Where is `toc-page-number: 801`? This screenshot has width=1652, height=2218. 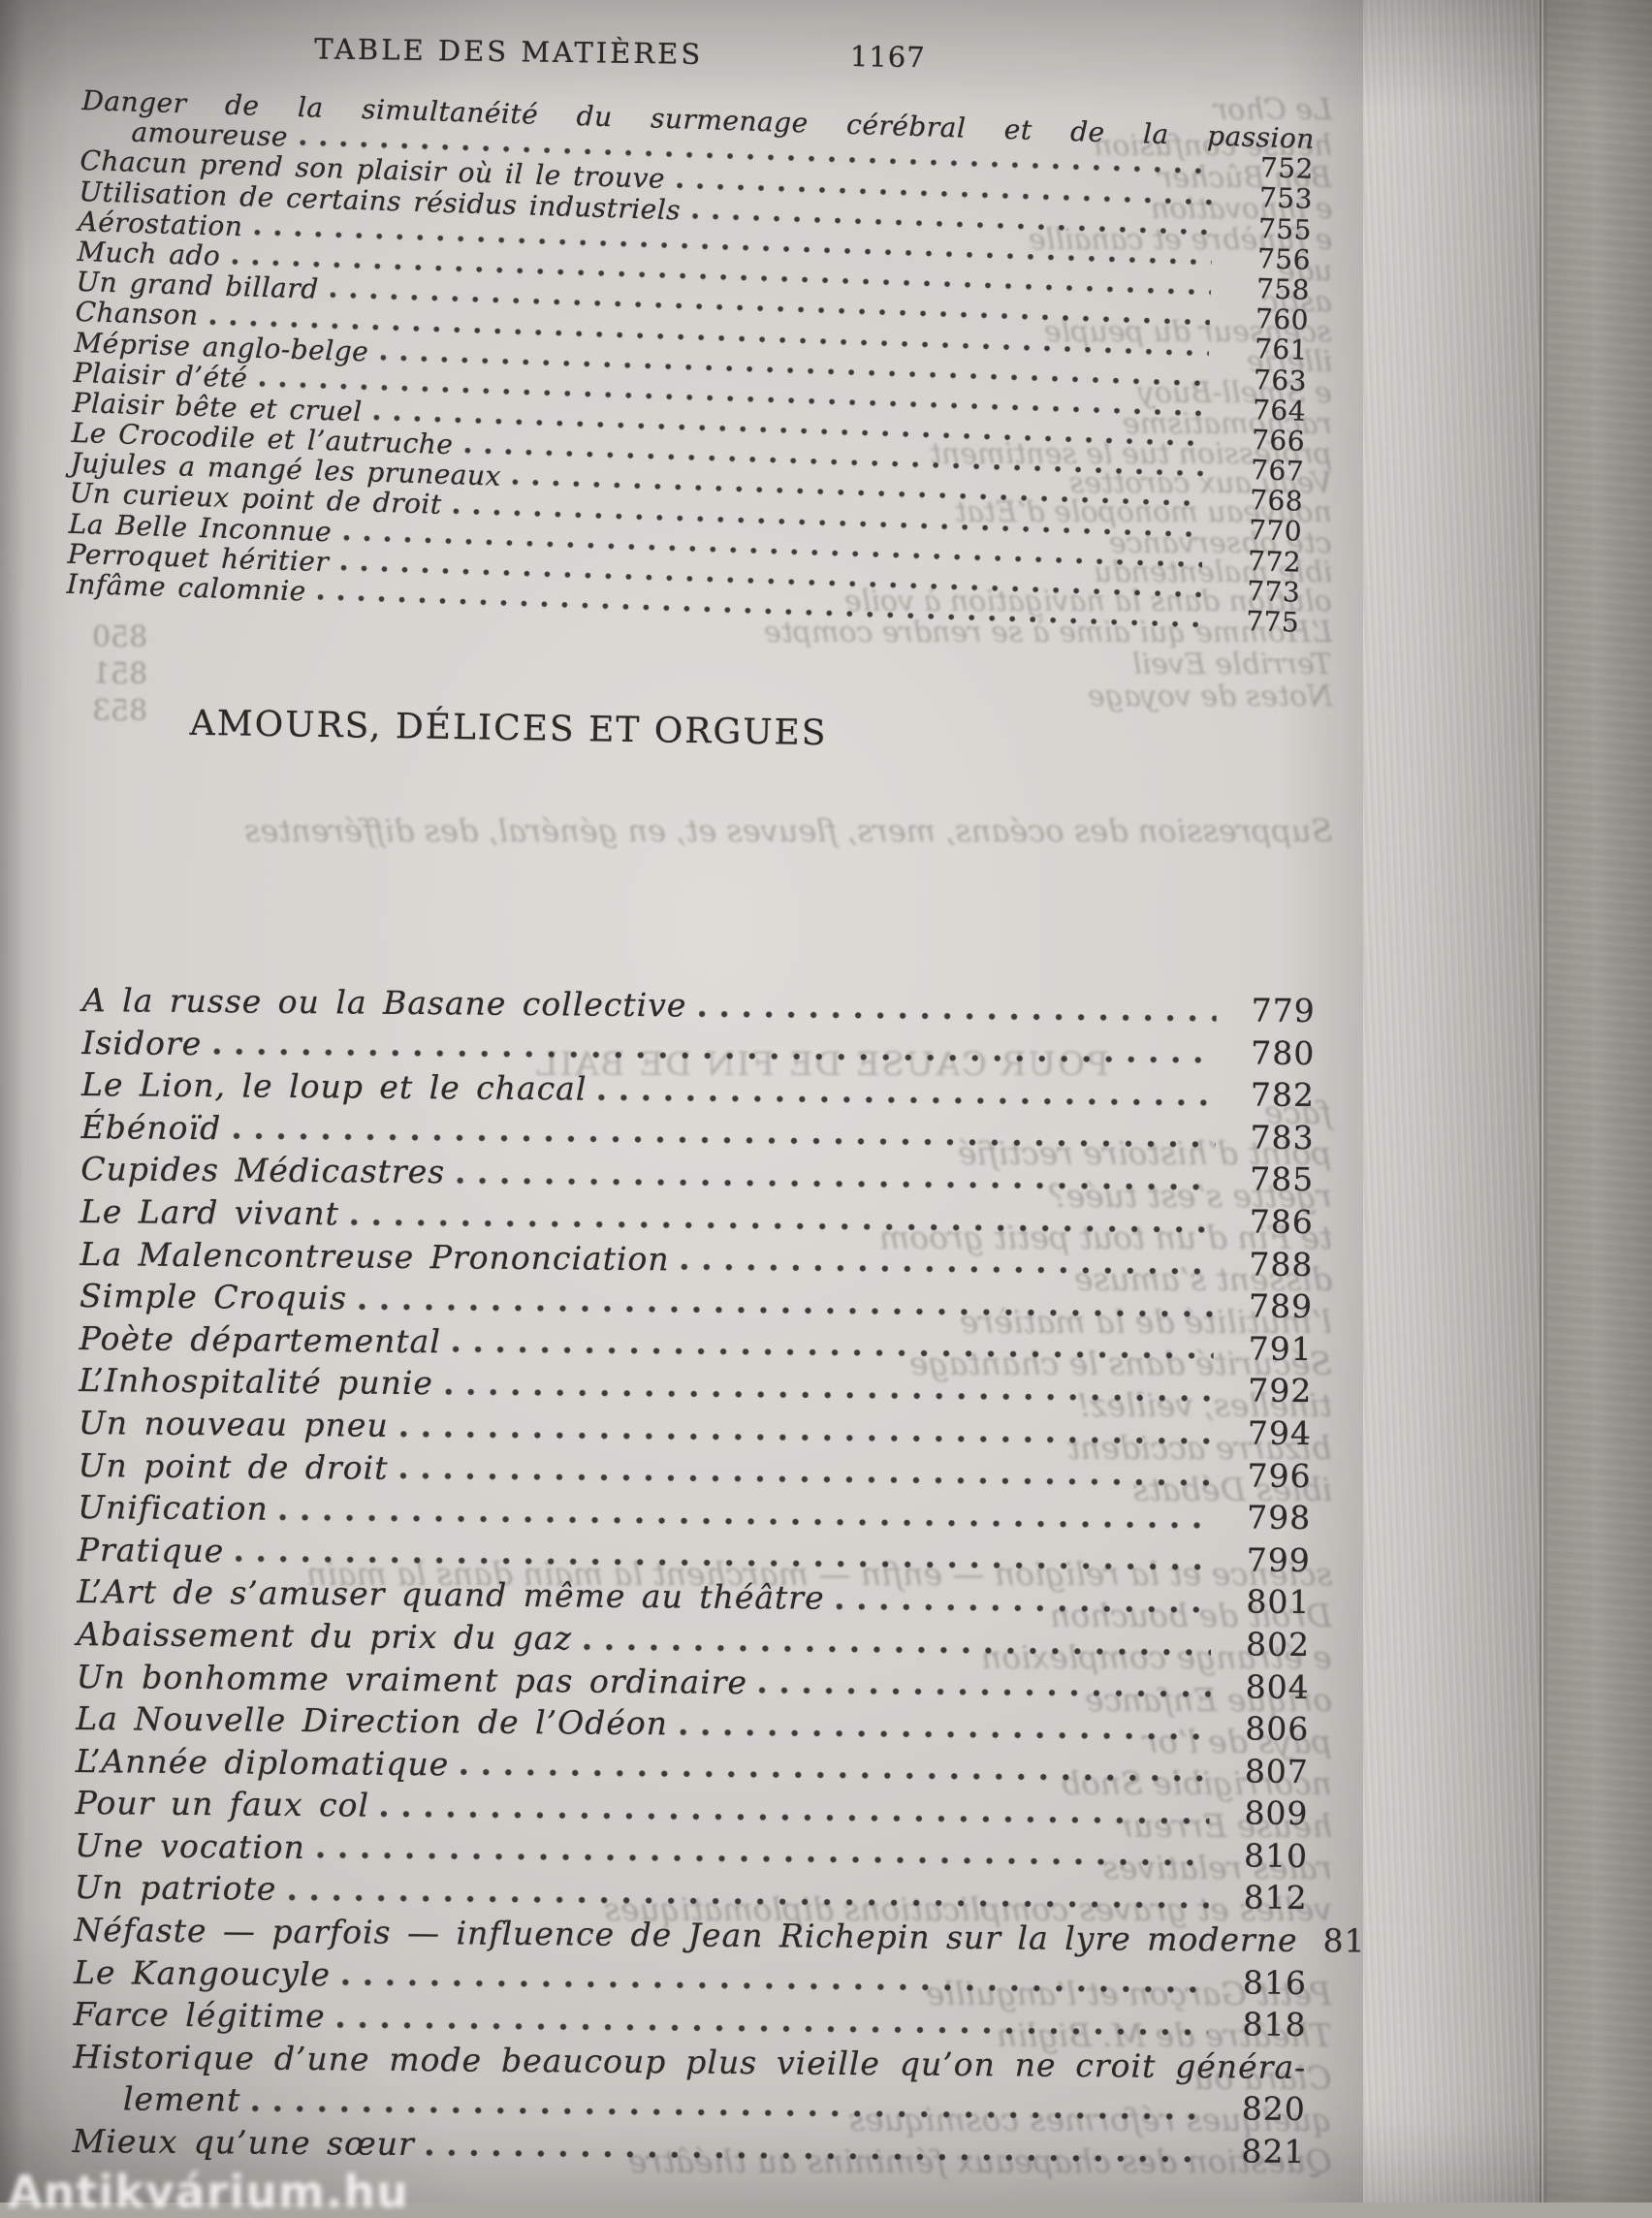 toc-page-number: 801 is located at coordinates (1267, 1602).